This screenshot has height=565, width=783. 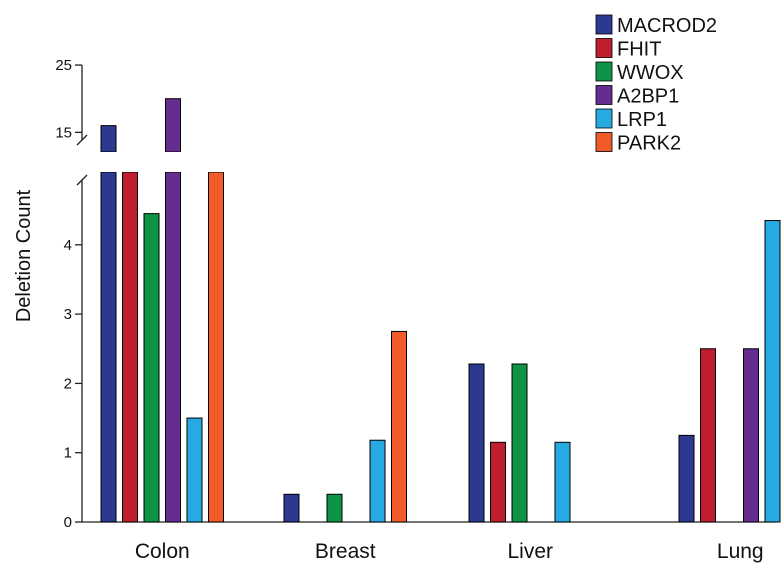 What do you see at coordinates (108, 139) in the screenshot?
I see `bar-macrod2-upper` at bounding box center [108, 139].